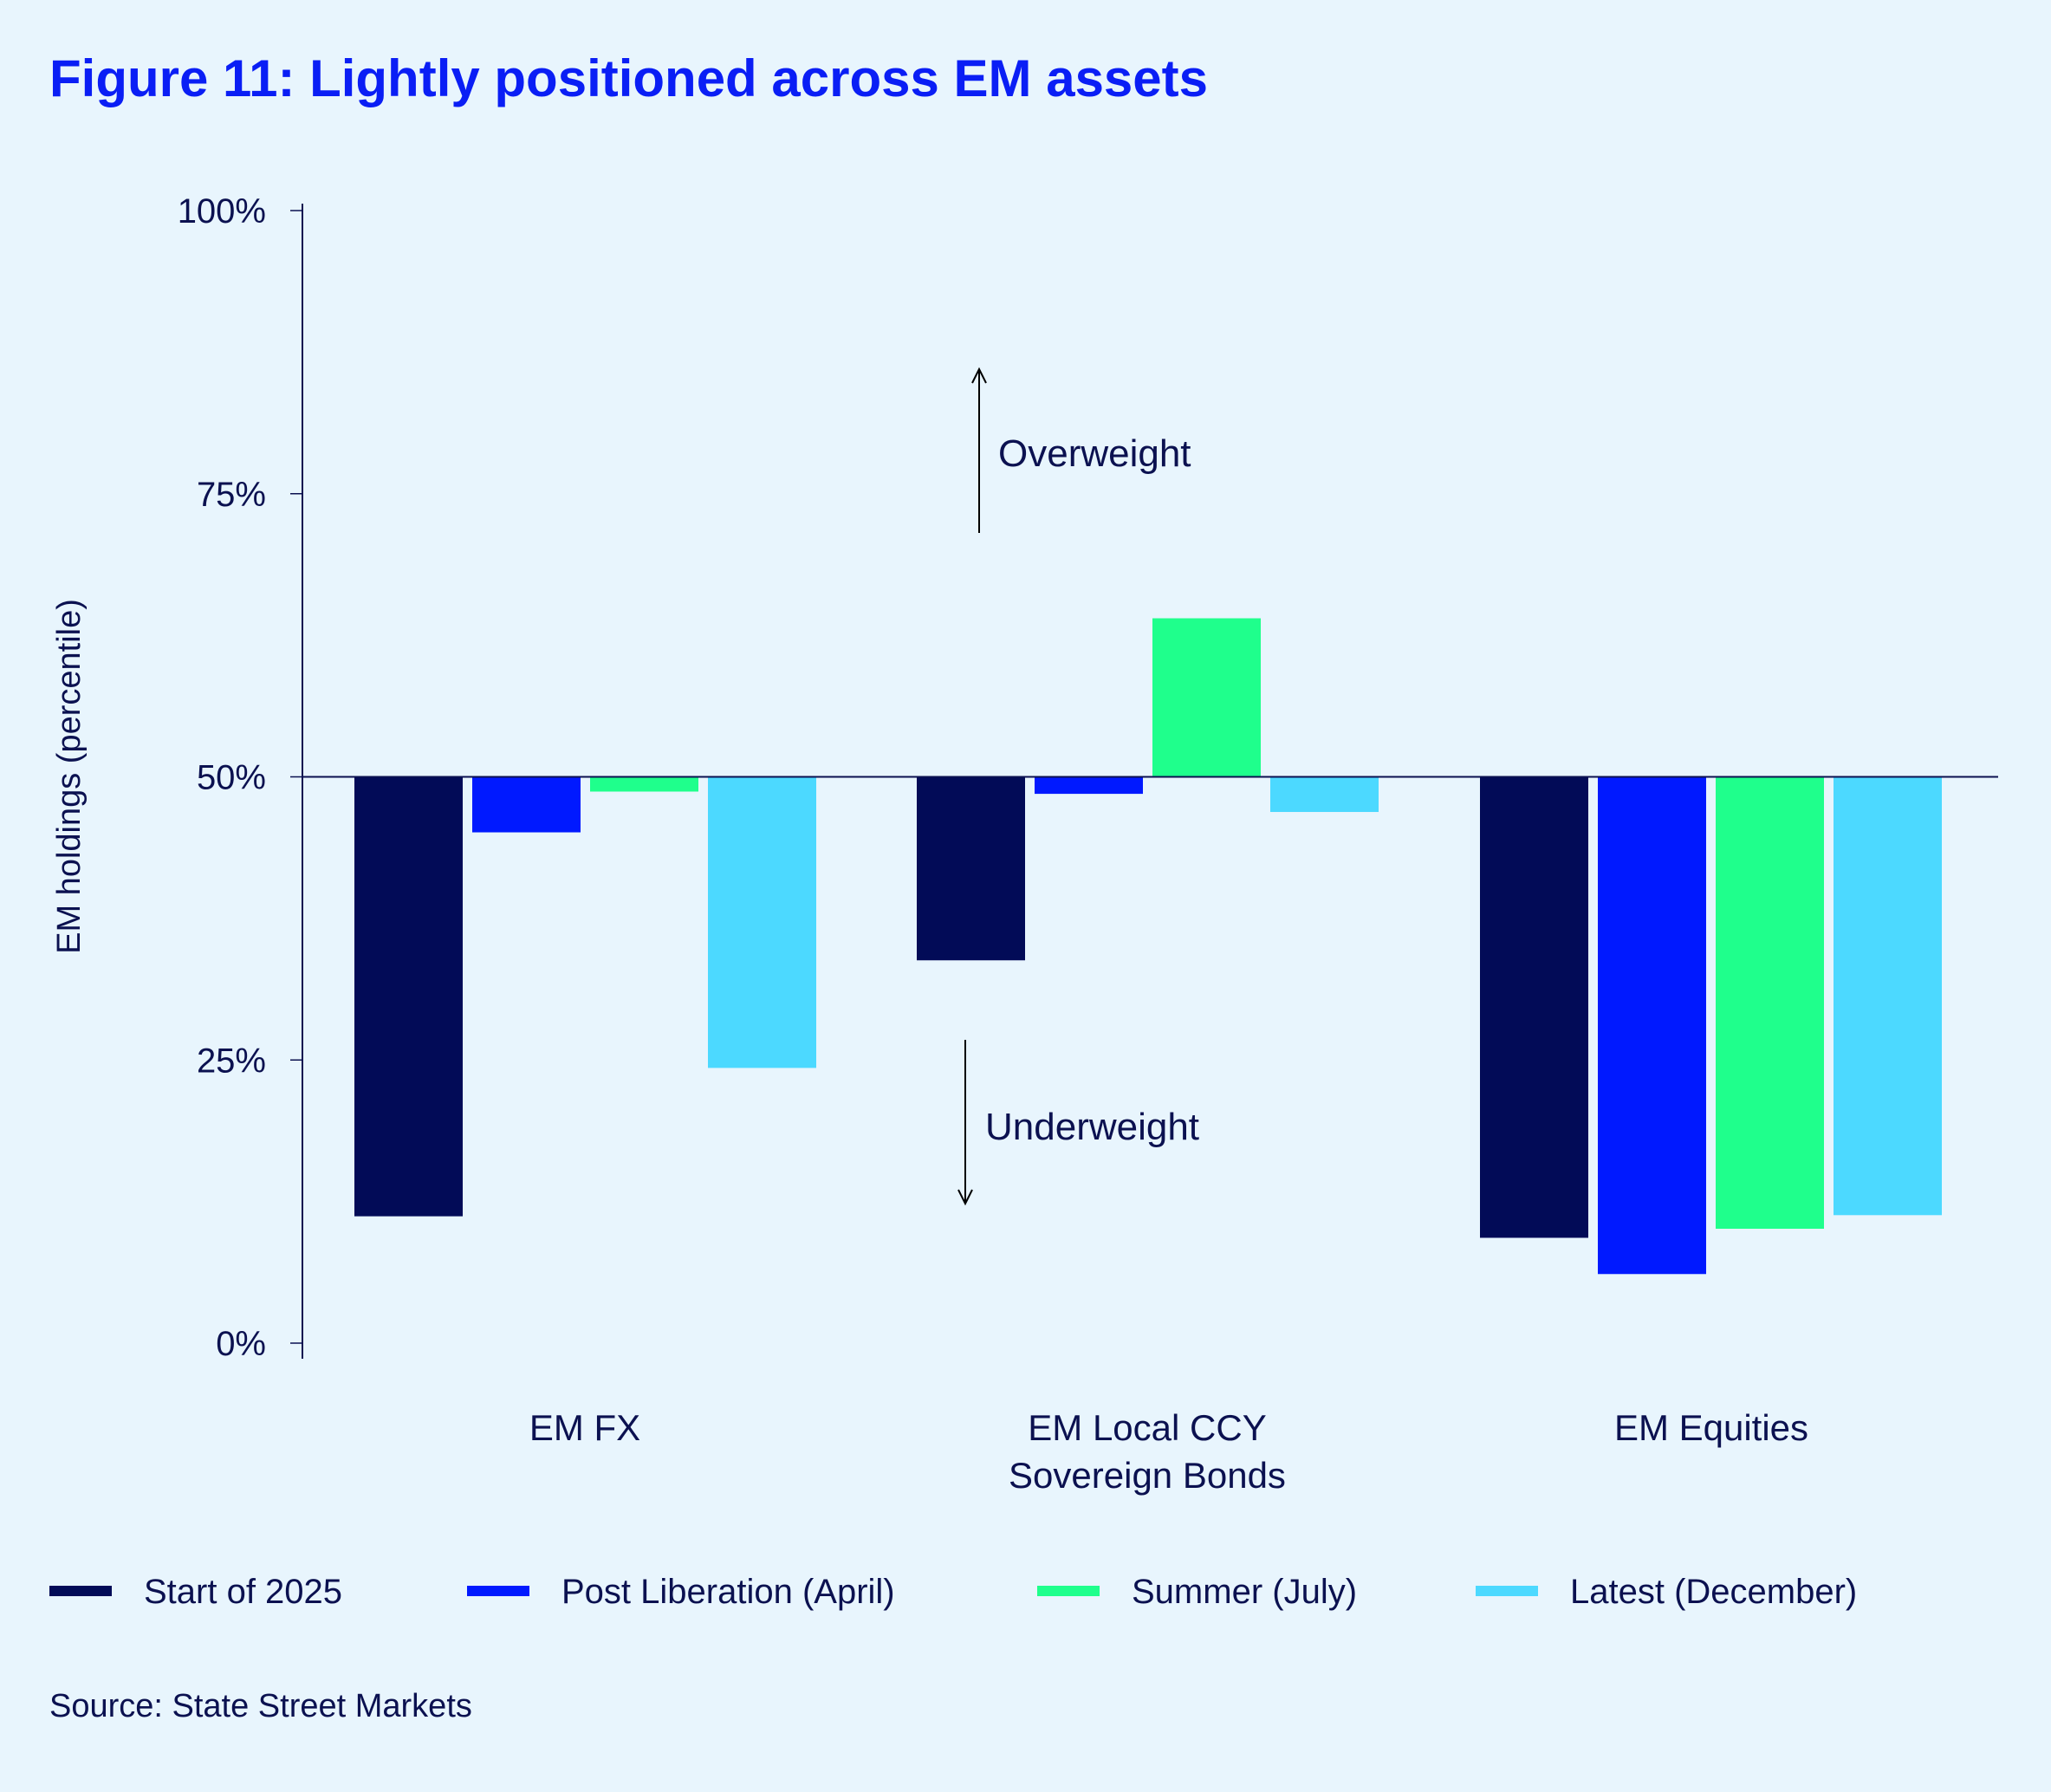  I want to click on underweight-arrowhead-icon, so click(965, 1198).